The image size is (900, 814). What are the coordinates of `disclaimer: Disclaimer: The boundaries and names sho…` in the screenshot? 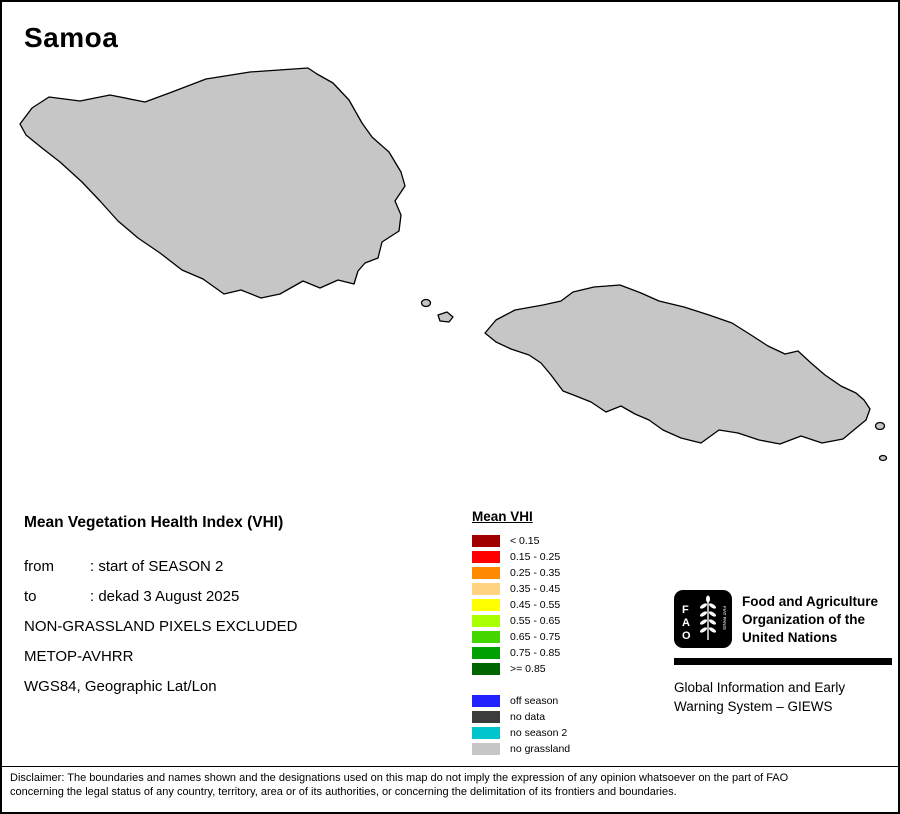 It's located at (450, 782).